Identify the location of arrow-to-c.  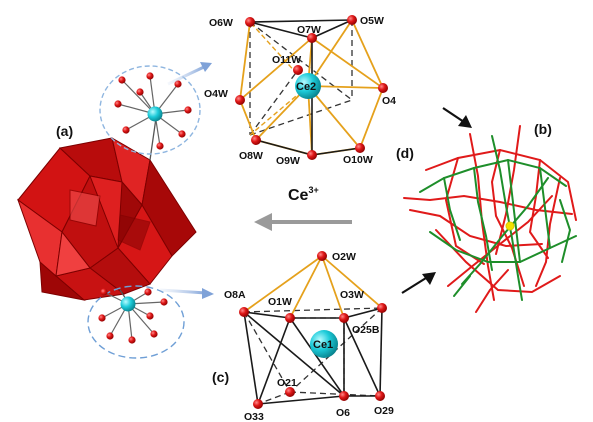
(183, 291).